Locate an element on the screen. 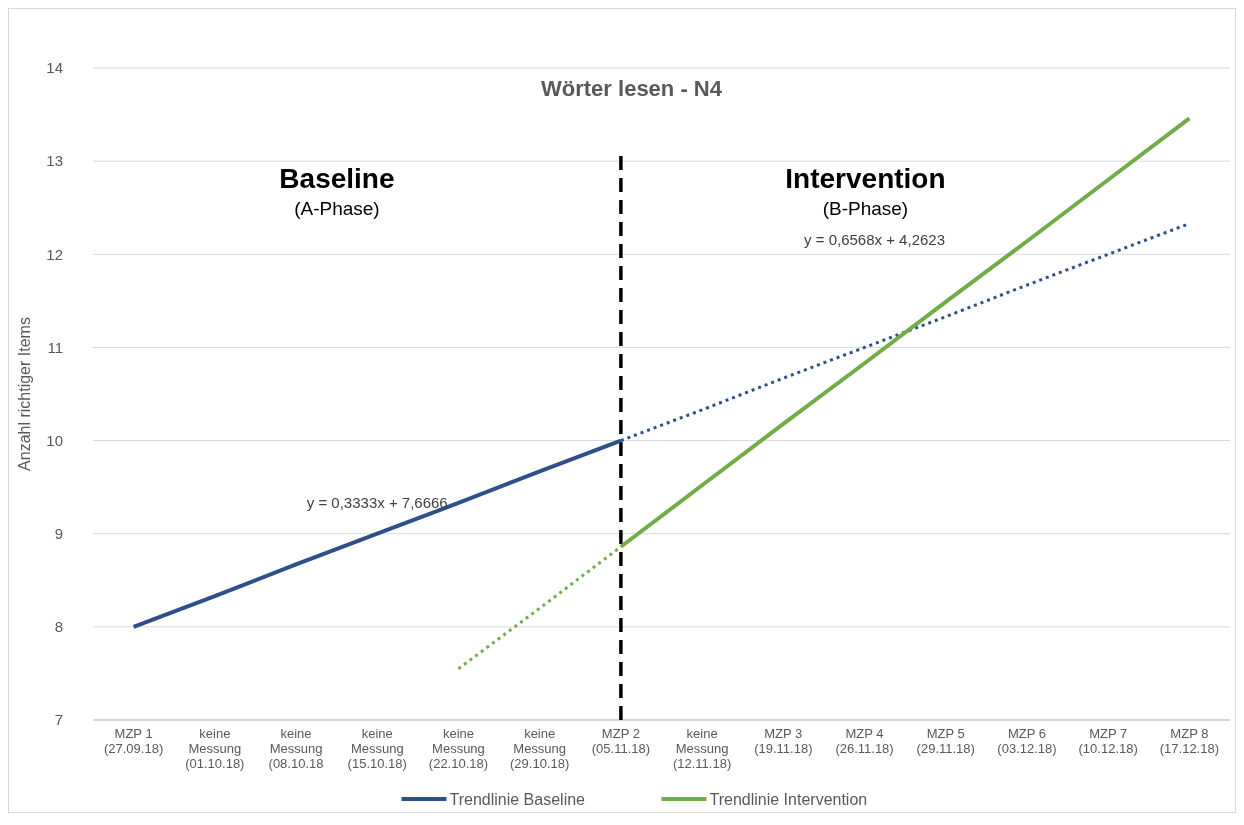 The image size is (1244, 825). x-tick-label: MZP 8 (17.12.18) is located at coordinates (1189, 741).